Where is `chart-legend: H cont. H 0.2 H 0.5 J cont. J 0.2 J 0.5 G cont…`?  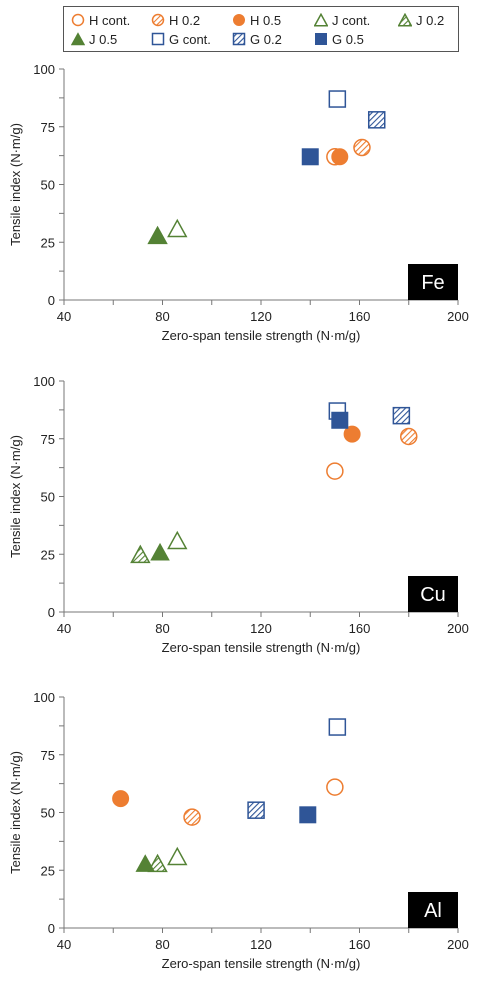
chart-legend: H cont. H 0.2 H 0.5 J cont. J 0.2 J 0.5 G cont… is located at coordinates (261, 29).